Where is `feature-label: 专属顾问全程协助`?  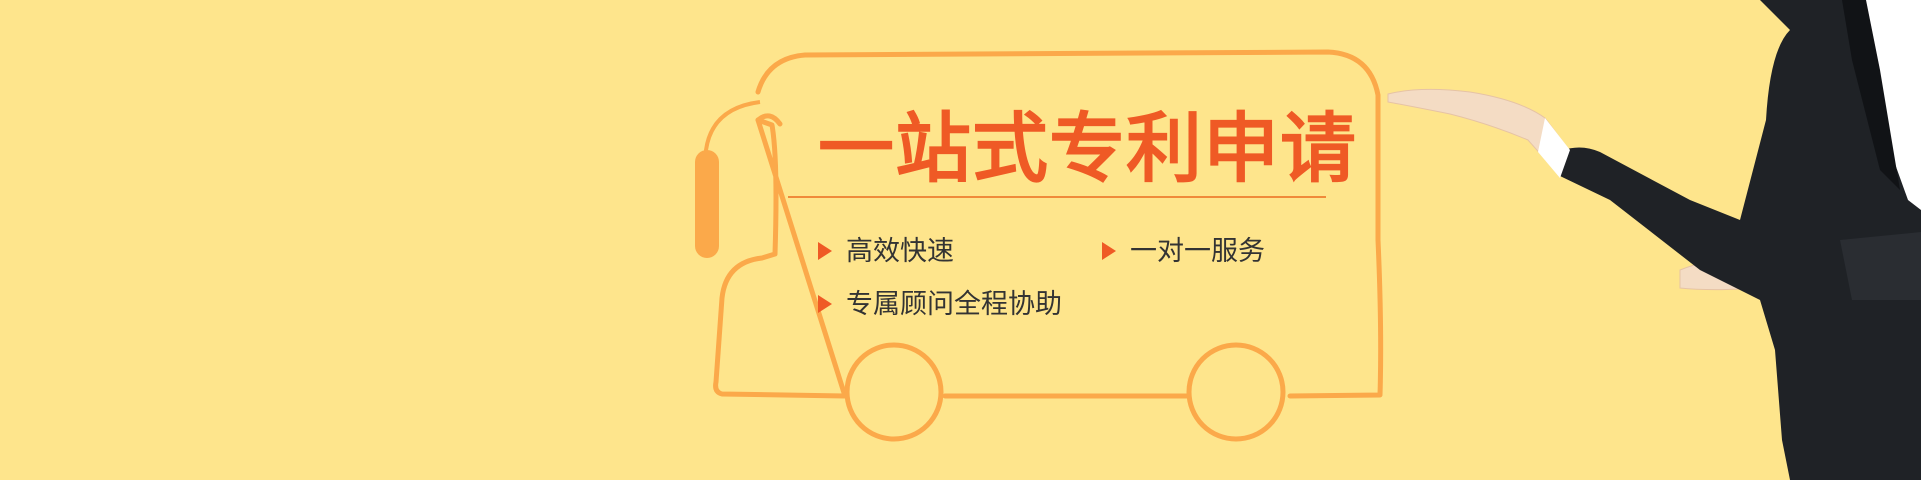 feature-label: 专属顾问全程协助 is located at coordinates (954, 304).